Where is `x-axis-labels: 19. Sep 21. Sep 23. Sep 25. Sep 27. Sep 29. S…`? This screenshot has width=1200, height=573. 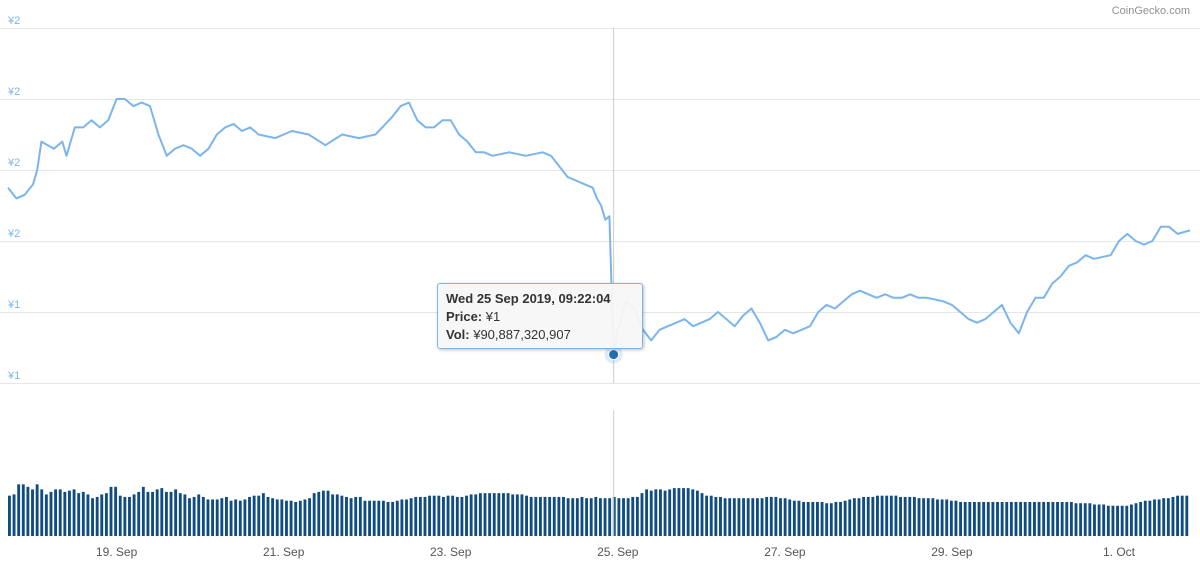 x-axis-labels: 19. Sep 21. Sep 23. Sep 25. Sep 27. Sep 29. S… is located at coordinates (616, 552).